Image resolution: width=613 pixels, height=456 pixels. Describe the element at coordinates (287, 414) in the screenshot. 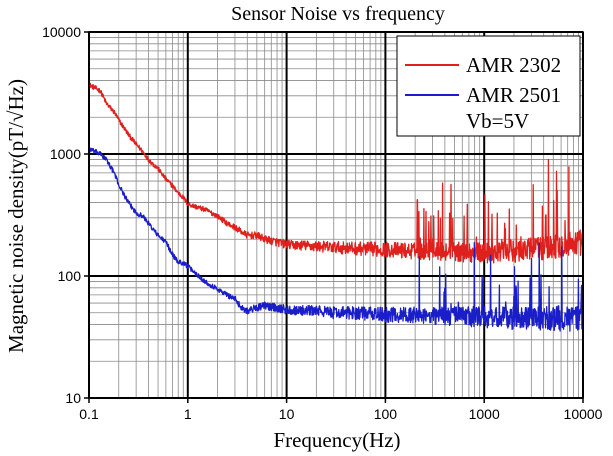

I see `x-tick-label: 10` at that location.